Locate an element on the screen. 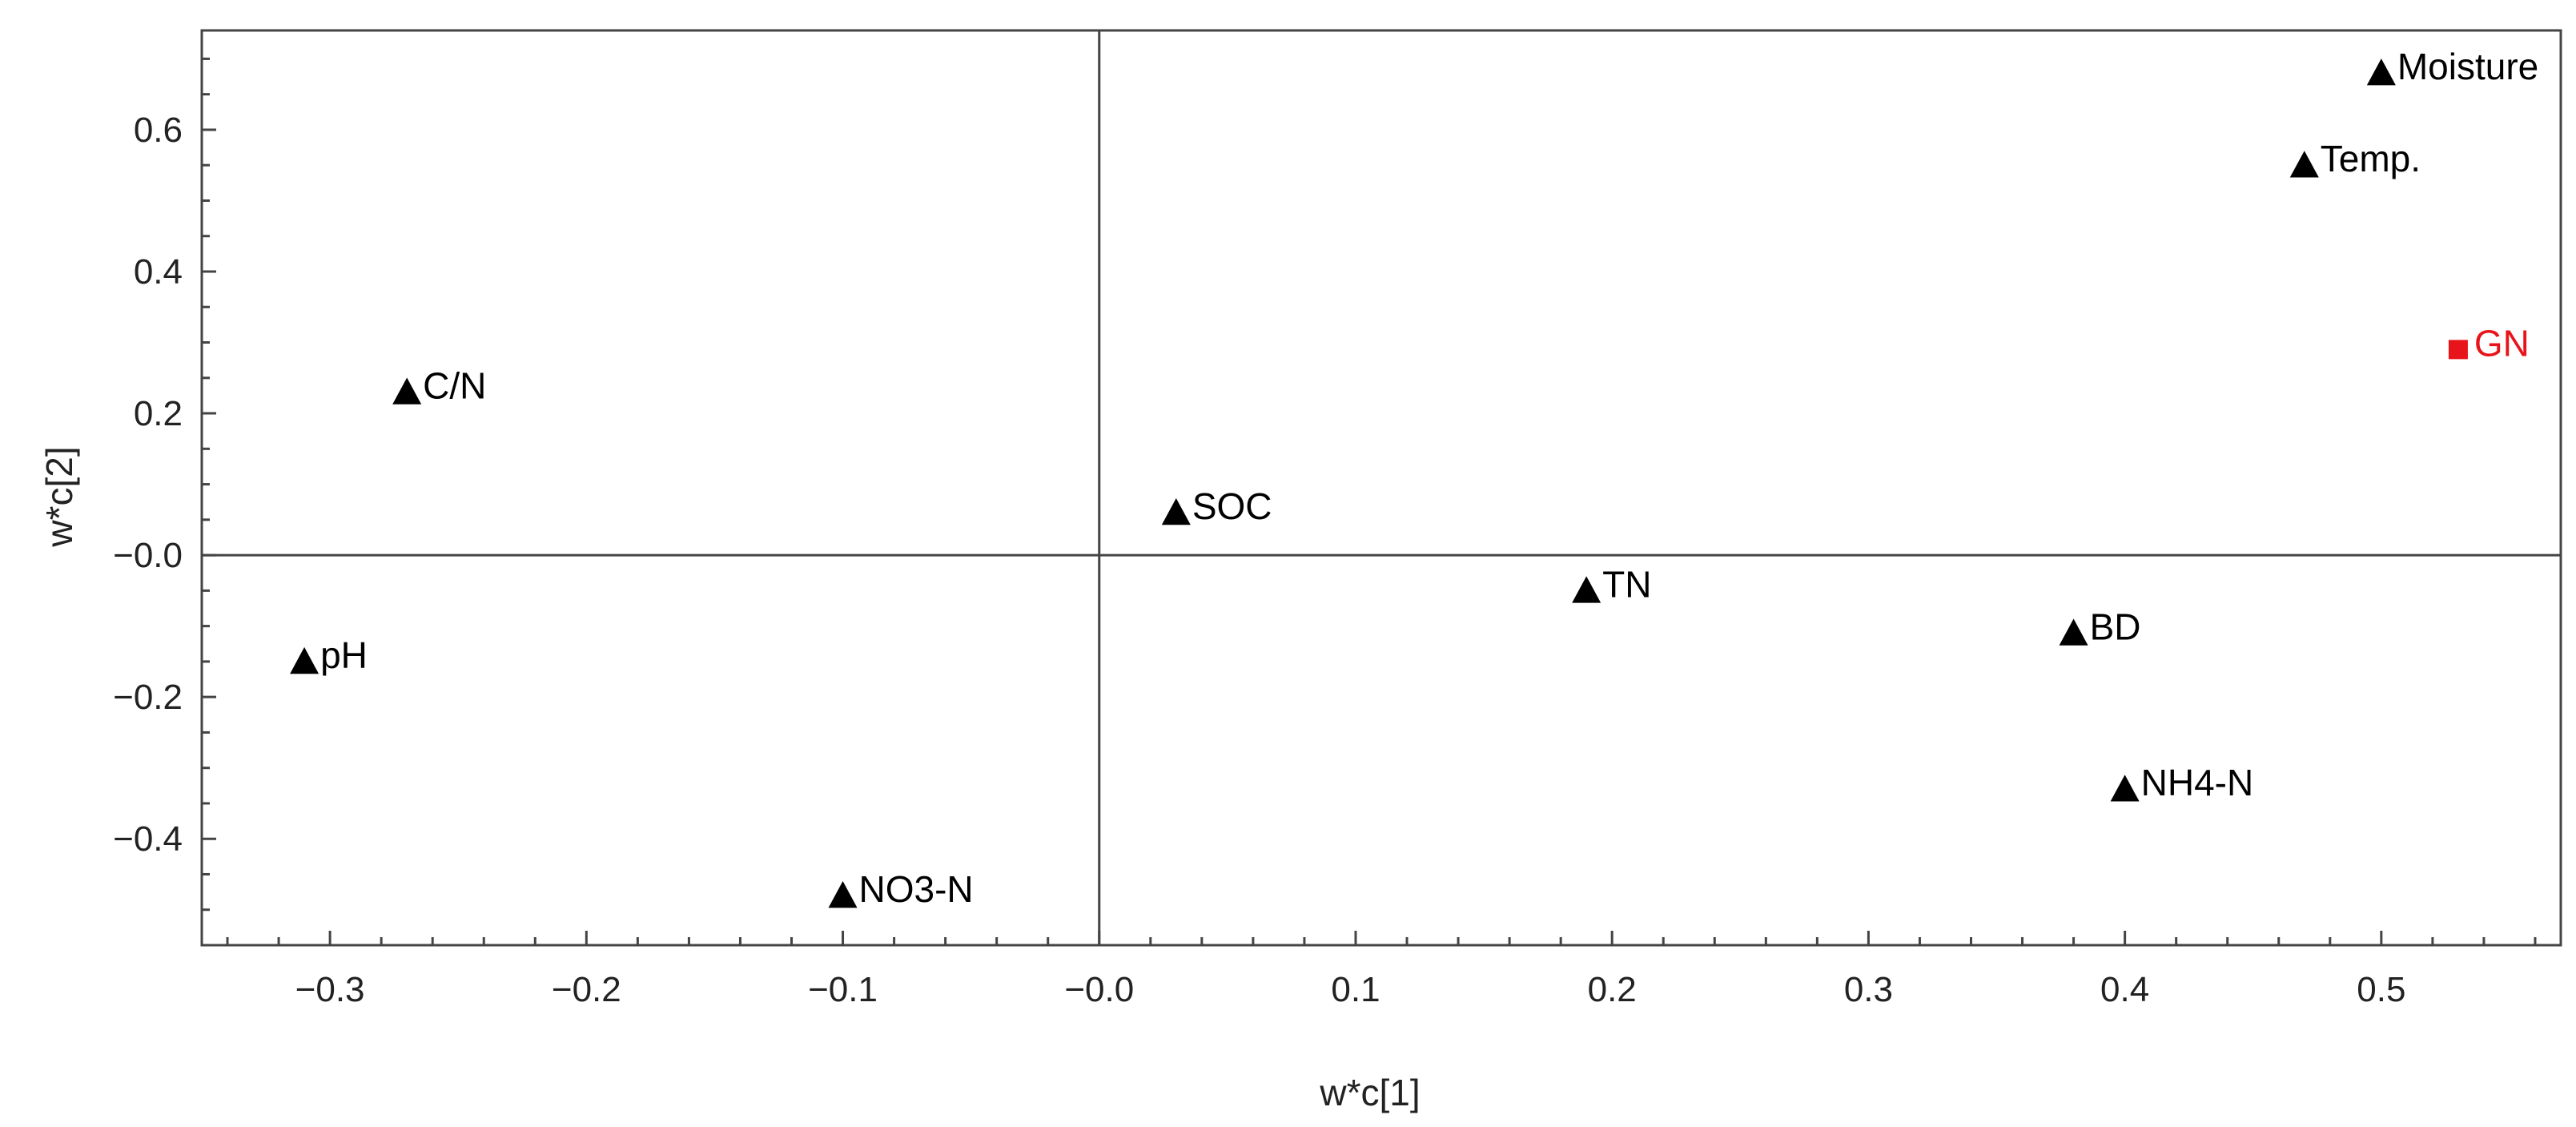  data-point: pH is located at coordinates (329, 655).